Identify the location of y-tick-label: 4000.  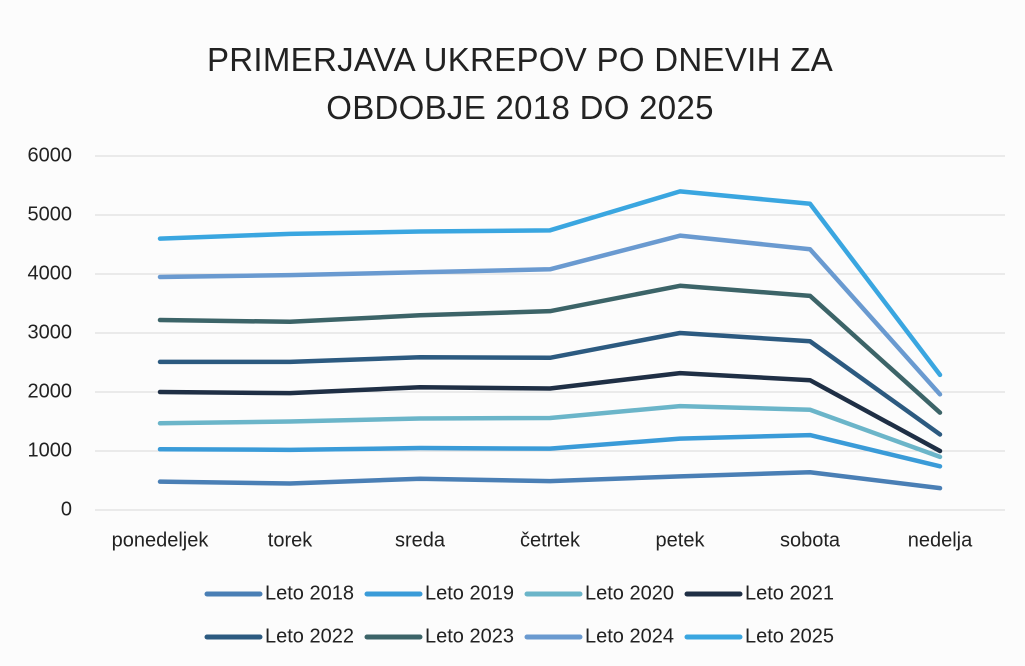
(50, 273).